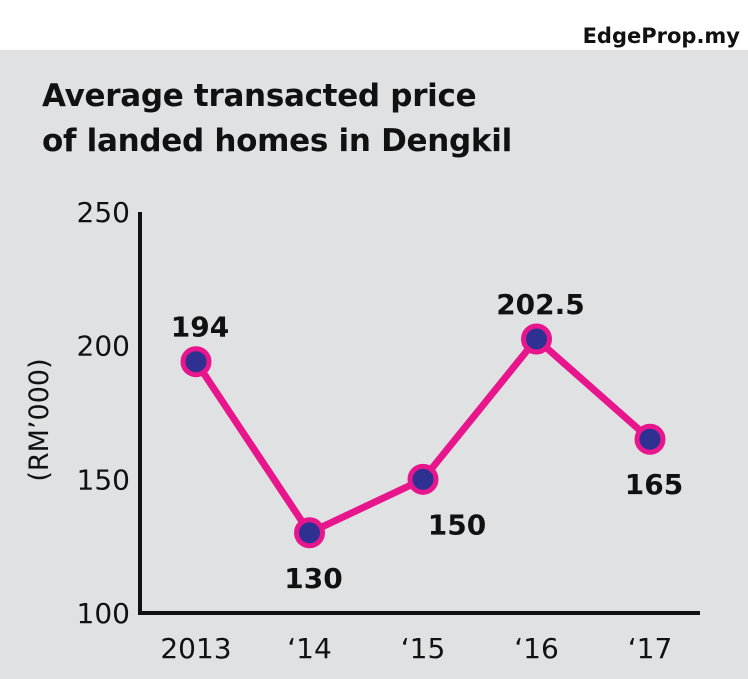  I want to click on data-label-2013: 194, so click(200, 327).